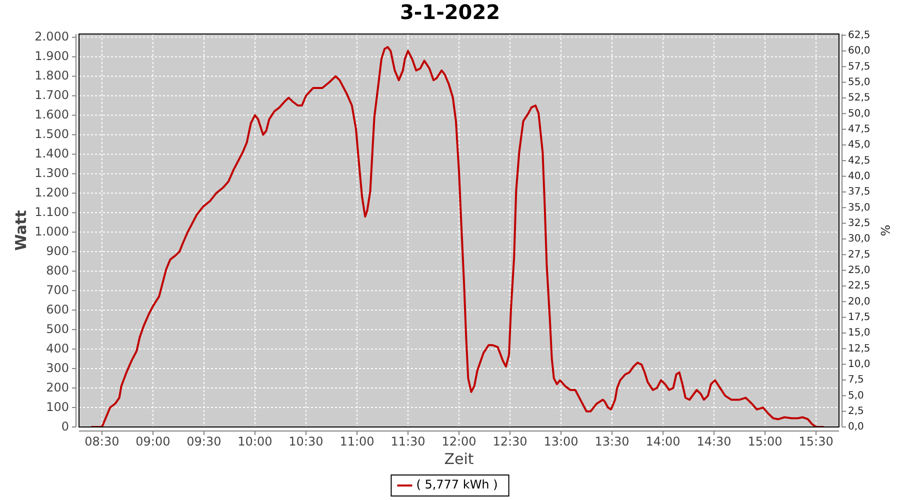 The height and width of the screenshot is (500, 900). Describe the element at coordinates (510, 441) in the screenshot. I see `x-tick-label: 12:30` at that location.